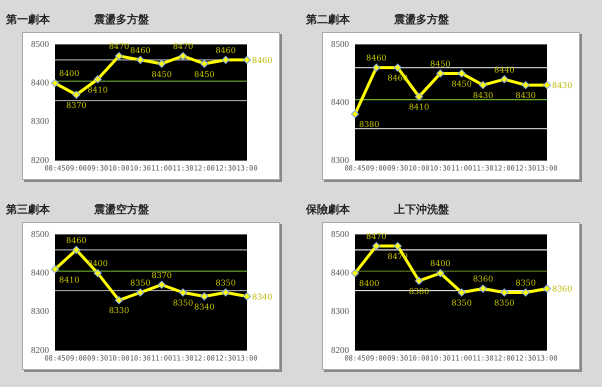 The image size is (602, 387). Describe the element at coordinates (328, 19) in the screenshot. I see `chart-title: 第二劇本` at that location.